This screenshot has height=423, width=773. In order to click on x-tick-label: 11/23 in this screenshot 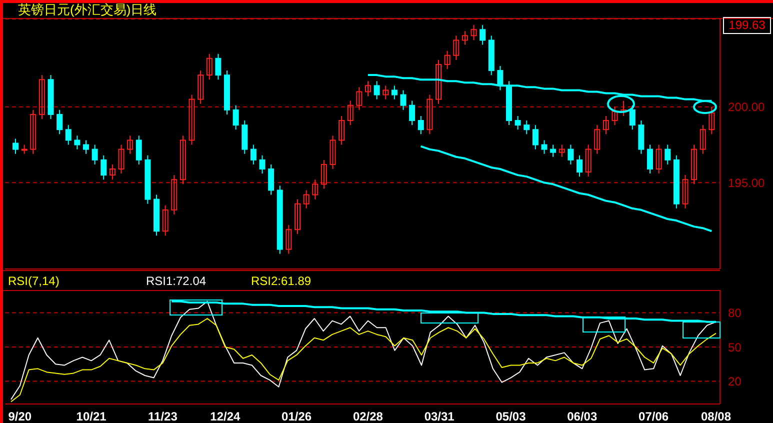, I will do `click(163, 416)`.